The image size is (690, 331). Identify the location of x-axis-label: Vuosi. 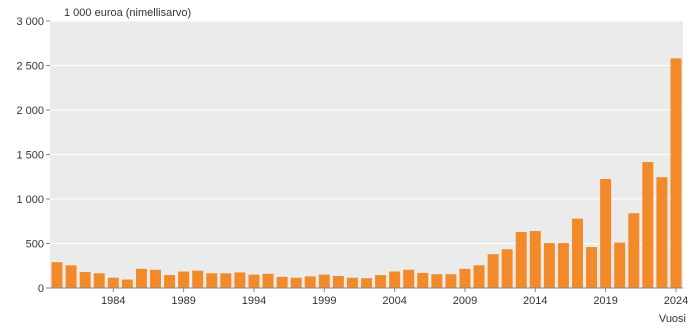
(672, 319).